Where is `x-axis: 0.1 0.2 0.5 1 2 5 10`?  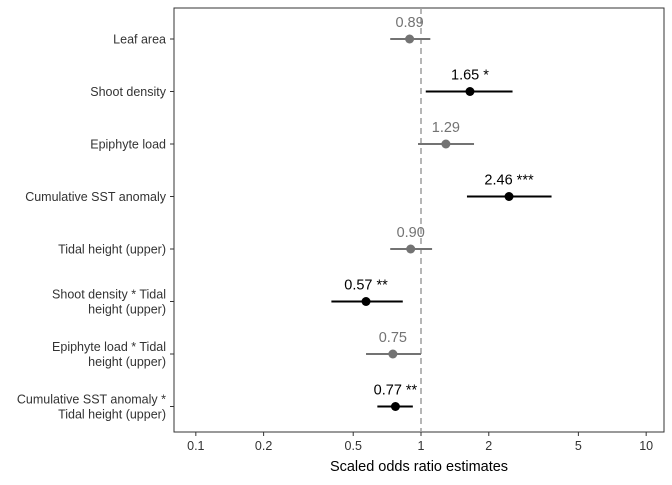 x-axis: 0.1 0.2 0.5 1 2 5 10 is located at coordinates (420, 442).